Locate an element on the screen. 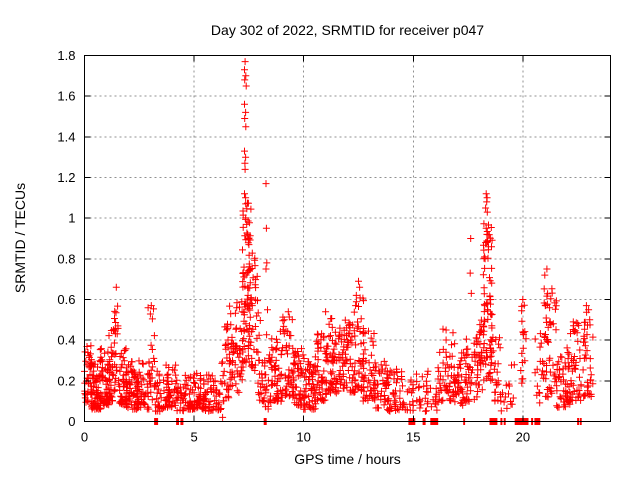 The height and width of the screenshot is (480, 640). tick-label: 15 is located at coordinates (413, 437).